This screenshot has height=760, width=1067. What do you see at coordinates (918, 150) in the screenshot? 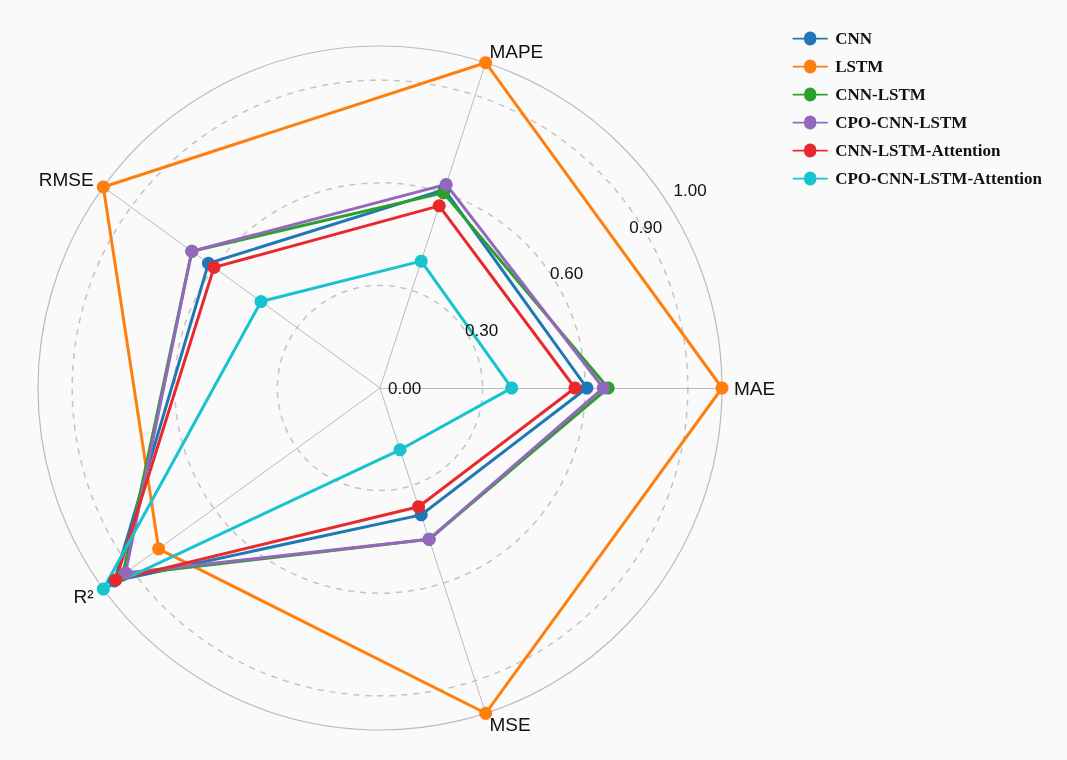
I see `legend-label: CNN-LSTM-Attention` at bounding box center [918, 150].